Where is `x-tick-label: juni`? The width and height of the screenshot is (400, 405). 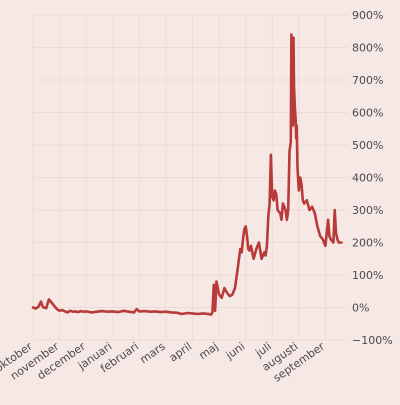
x-tick-label: juni is located at coordinates (235, 351).